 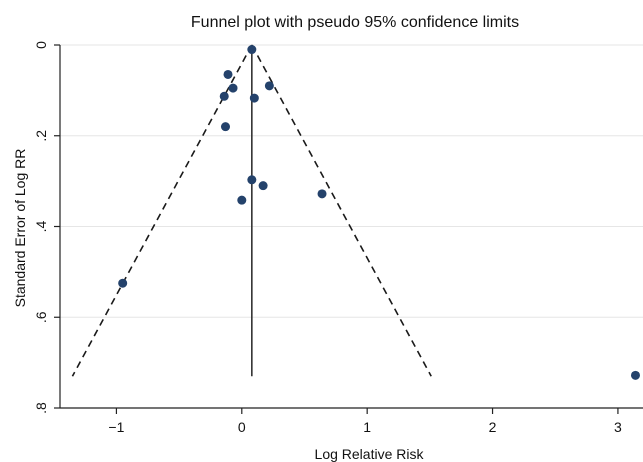 I want to click on y-tick-label: .2, so click(x=41, y=136).